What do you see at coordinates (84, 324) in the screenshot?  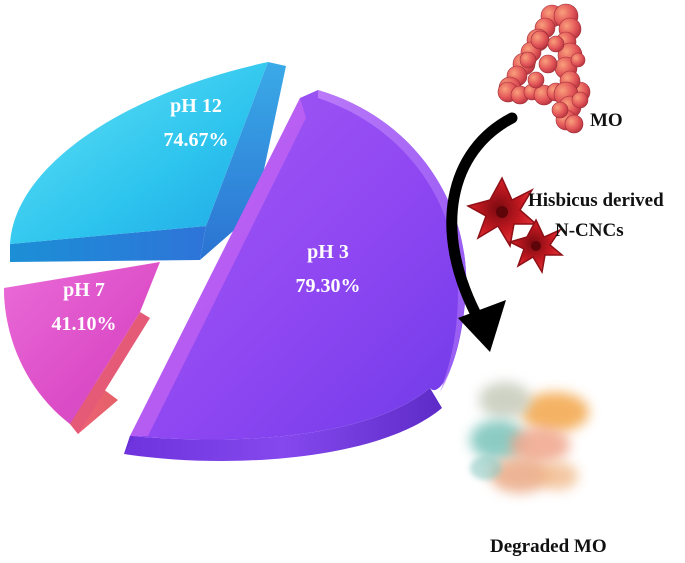 I see `slice-value-ph7: 41.10%` at bounding box center [84, 324].